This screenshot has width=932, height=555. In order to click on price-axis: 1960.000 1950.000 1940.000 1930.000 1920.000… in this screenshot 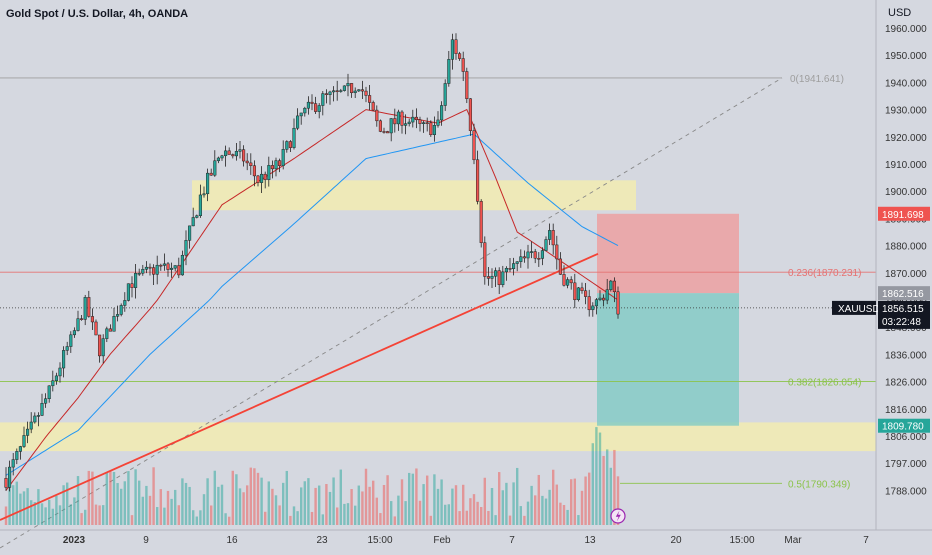, I will do `click(881, 265)`.